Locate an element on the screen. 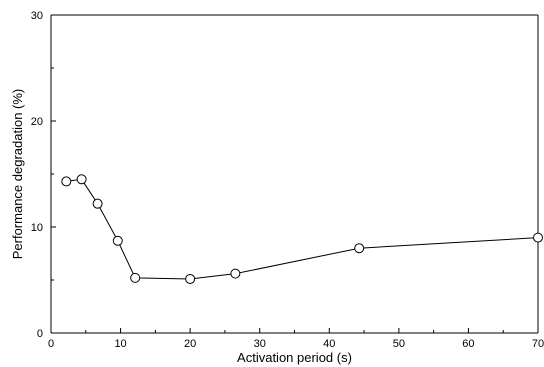 The height and width of the screenshot is (367, 544). y-tick-label: 0 is located at coordinates (40, 334).